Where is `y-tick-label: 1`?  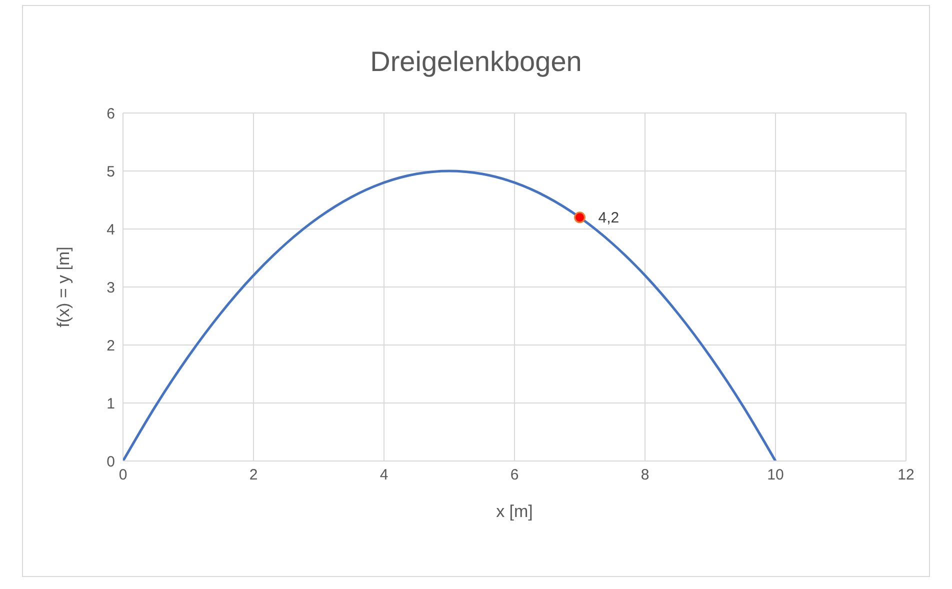
y-tick-label: 1 is located at coordinates (110, 403).